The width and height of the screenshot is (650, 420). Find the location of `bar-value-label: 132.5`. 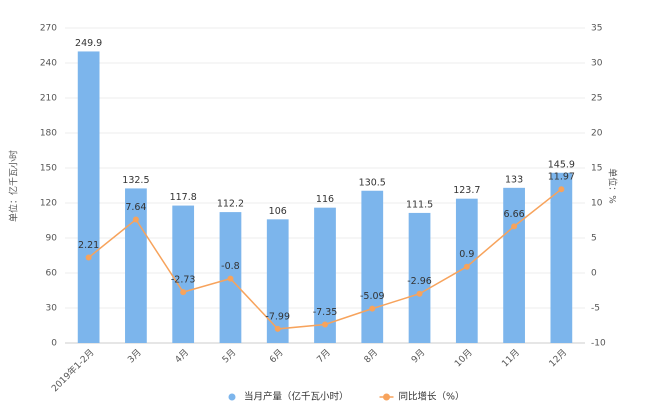

bar-value-label: 132.5 is located at coordinates (135, 180).